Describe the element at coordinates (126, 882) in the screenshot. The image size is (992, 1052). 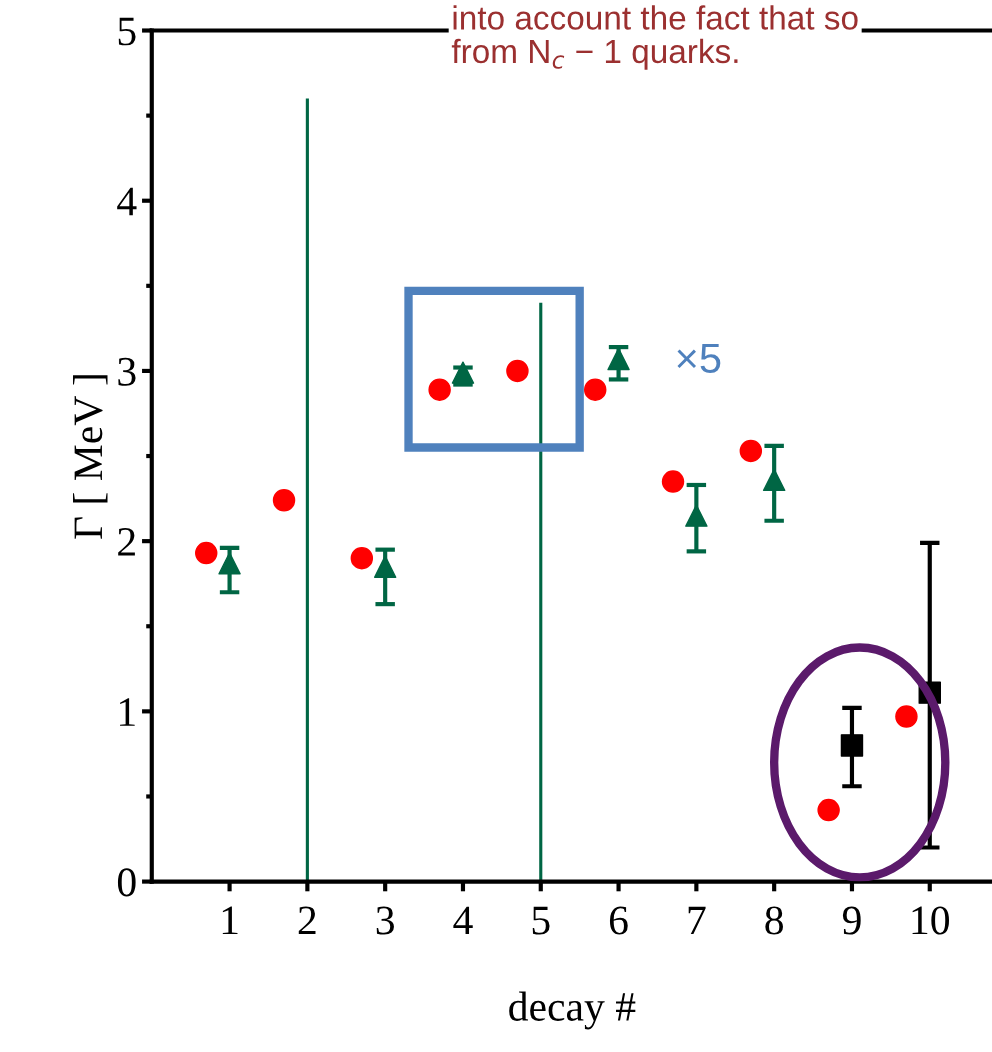
I see `y-tick-label: 0` at that location.